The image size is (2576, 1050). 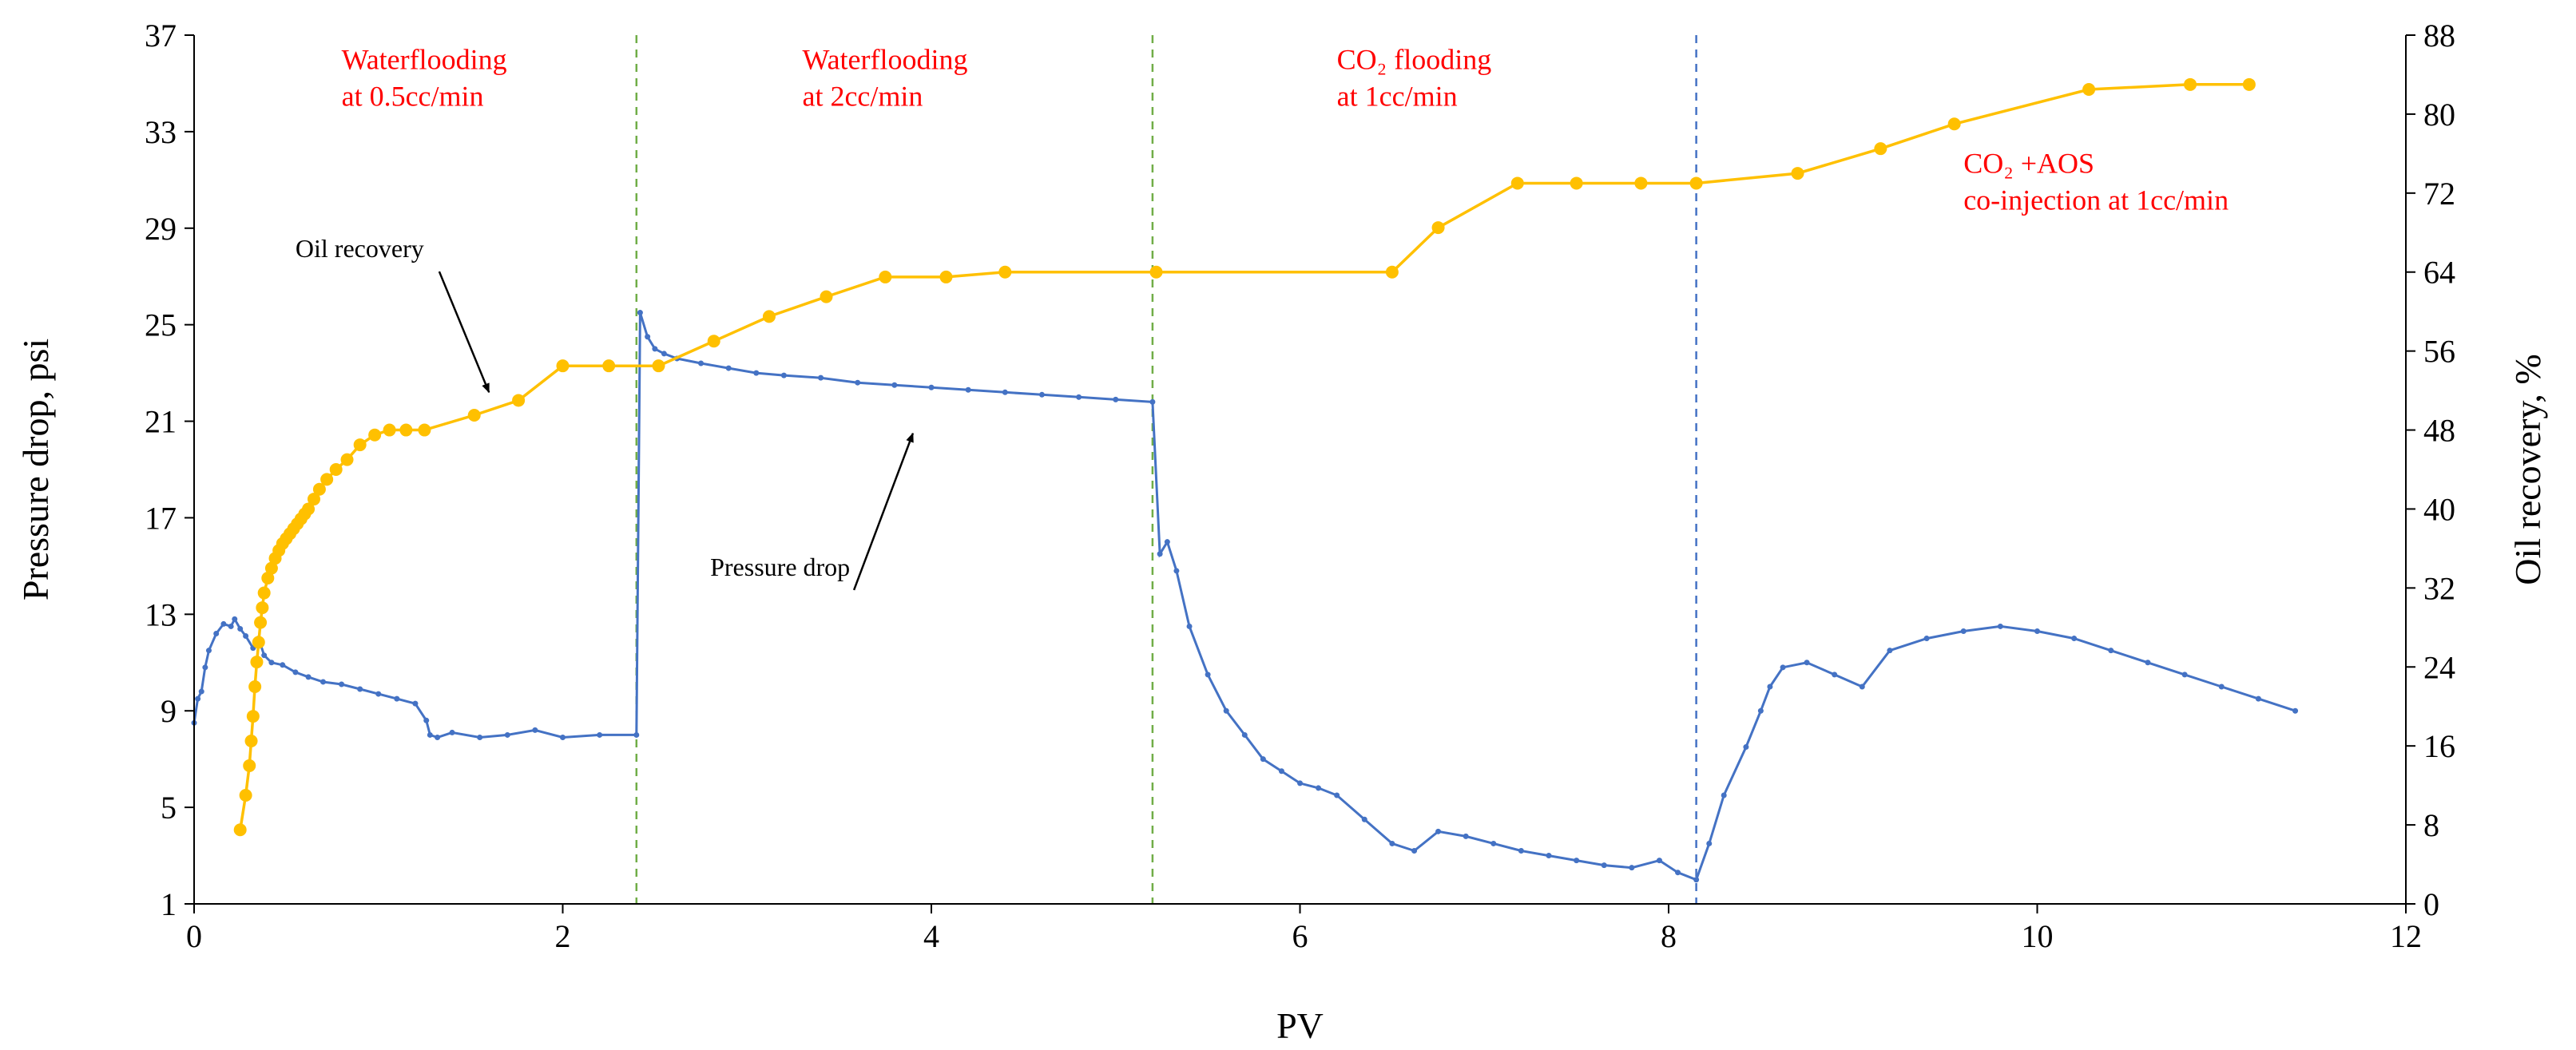 I want to click on x-tick-label: 6, so click(x=1300, y=936).